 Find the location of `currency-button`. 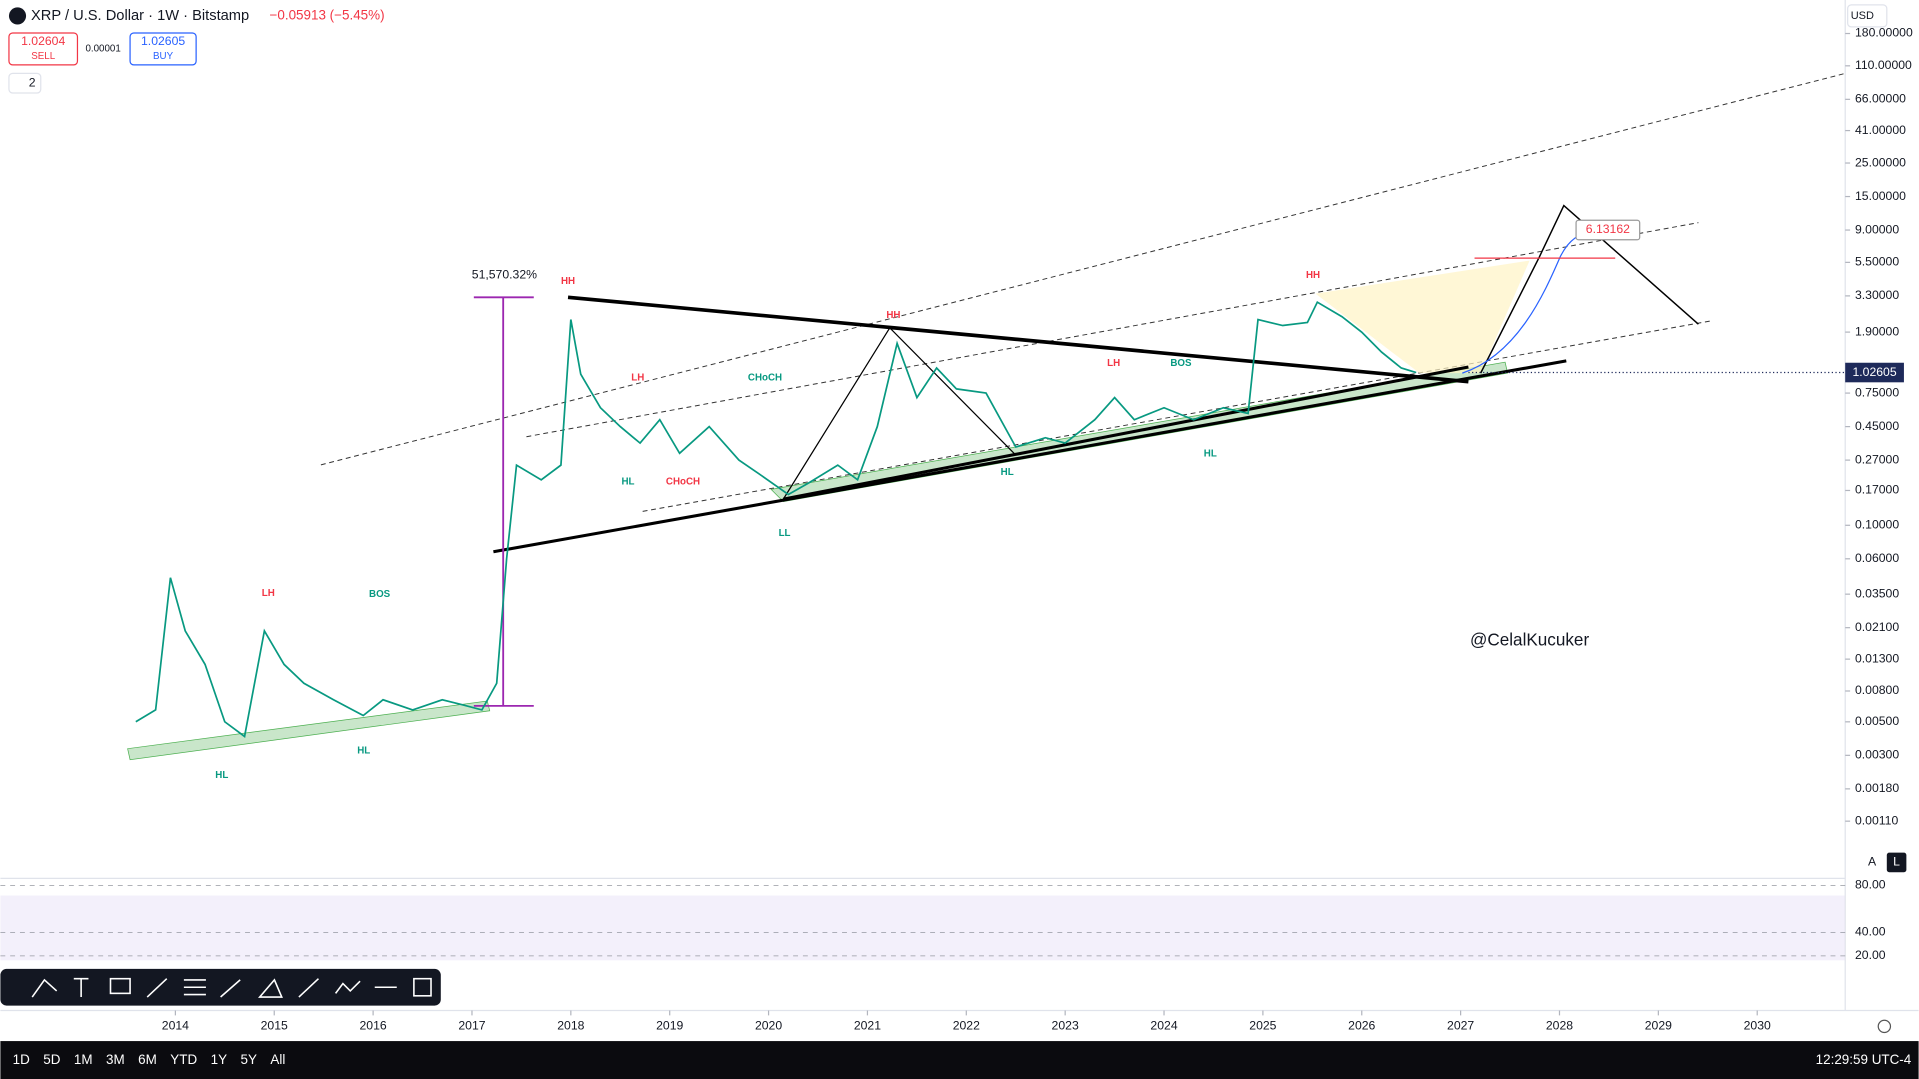

currency-button is located at coordinates (1867, 16).